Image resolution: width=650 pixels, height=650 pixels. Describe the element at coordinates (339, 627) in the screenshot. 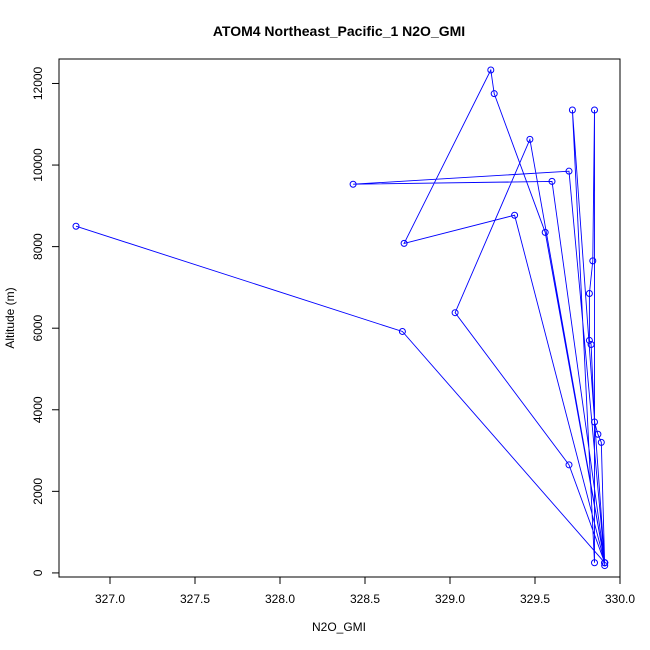

I see `x-axis-label: N2O_GMI` at that location.